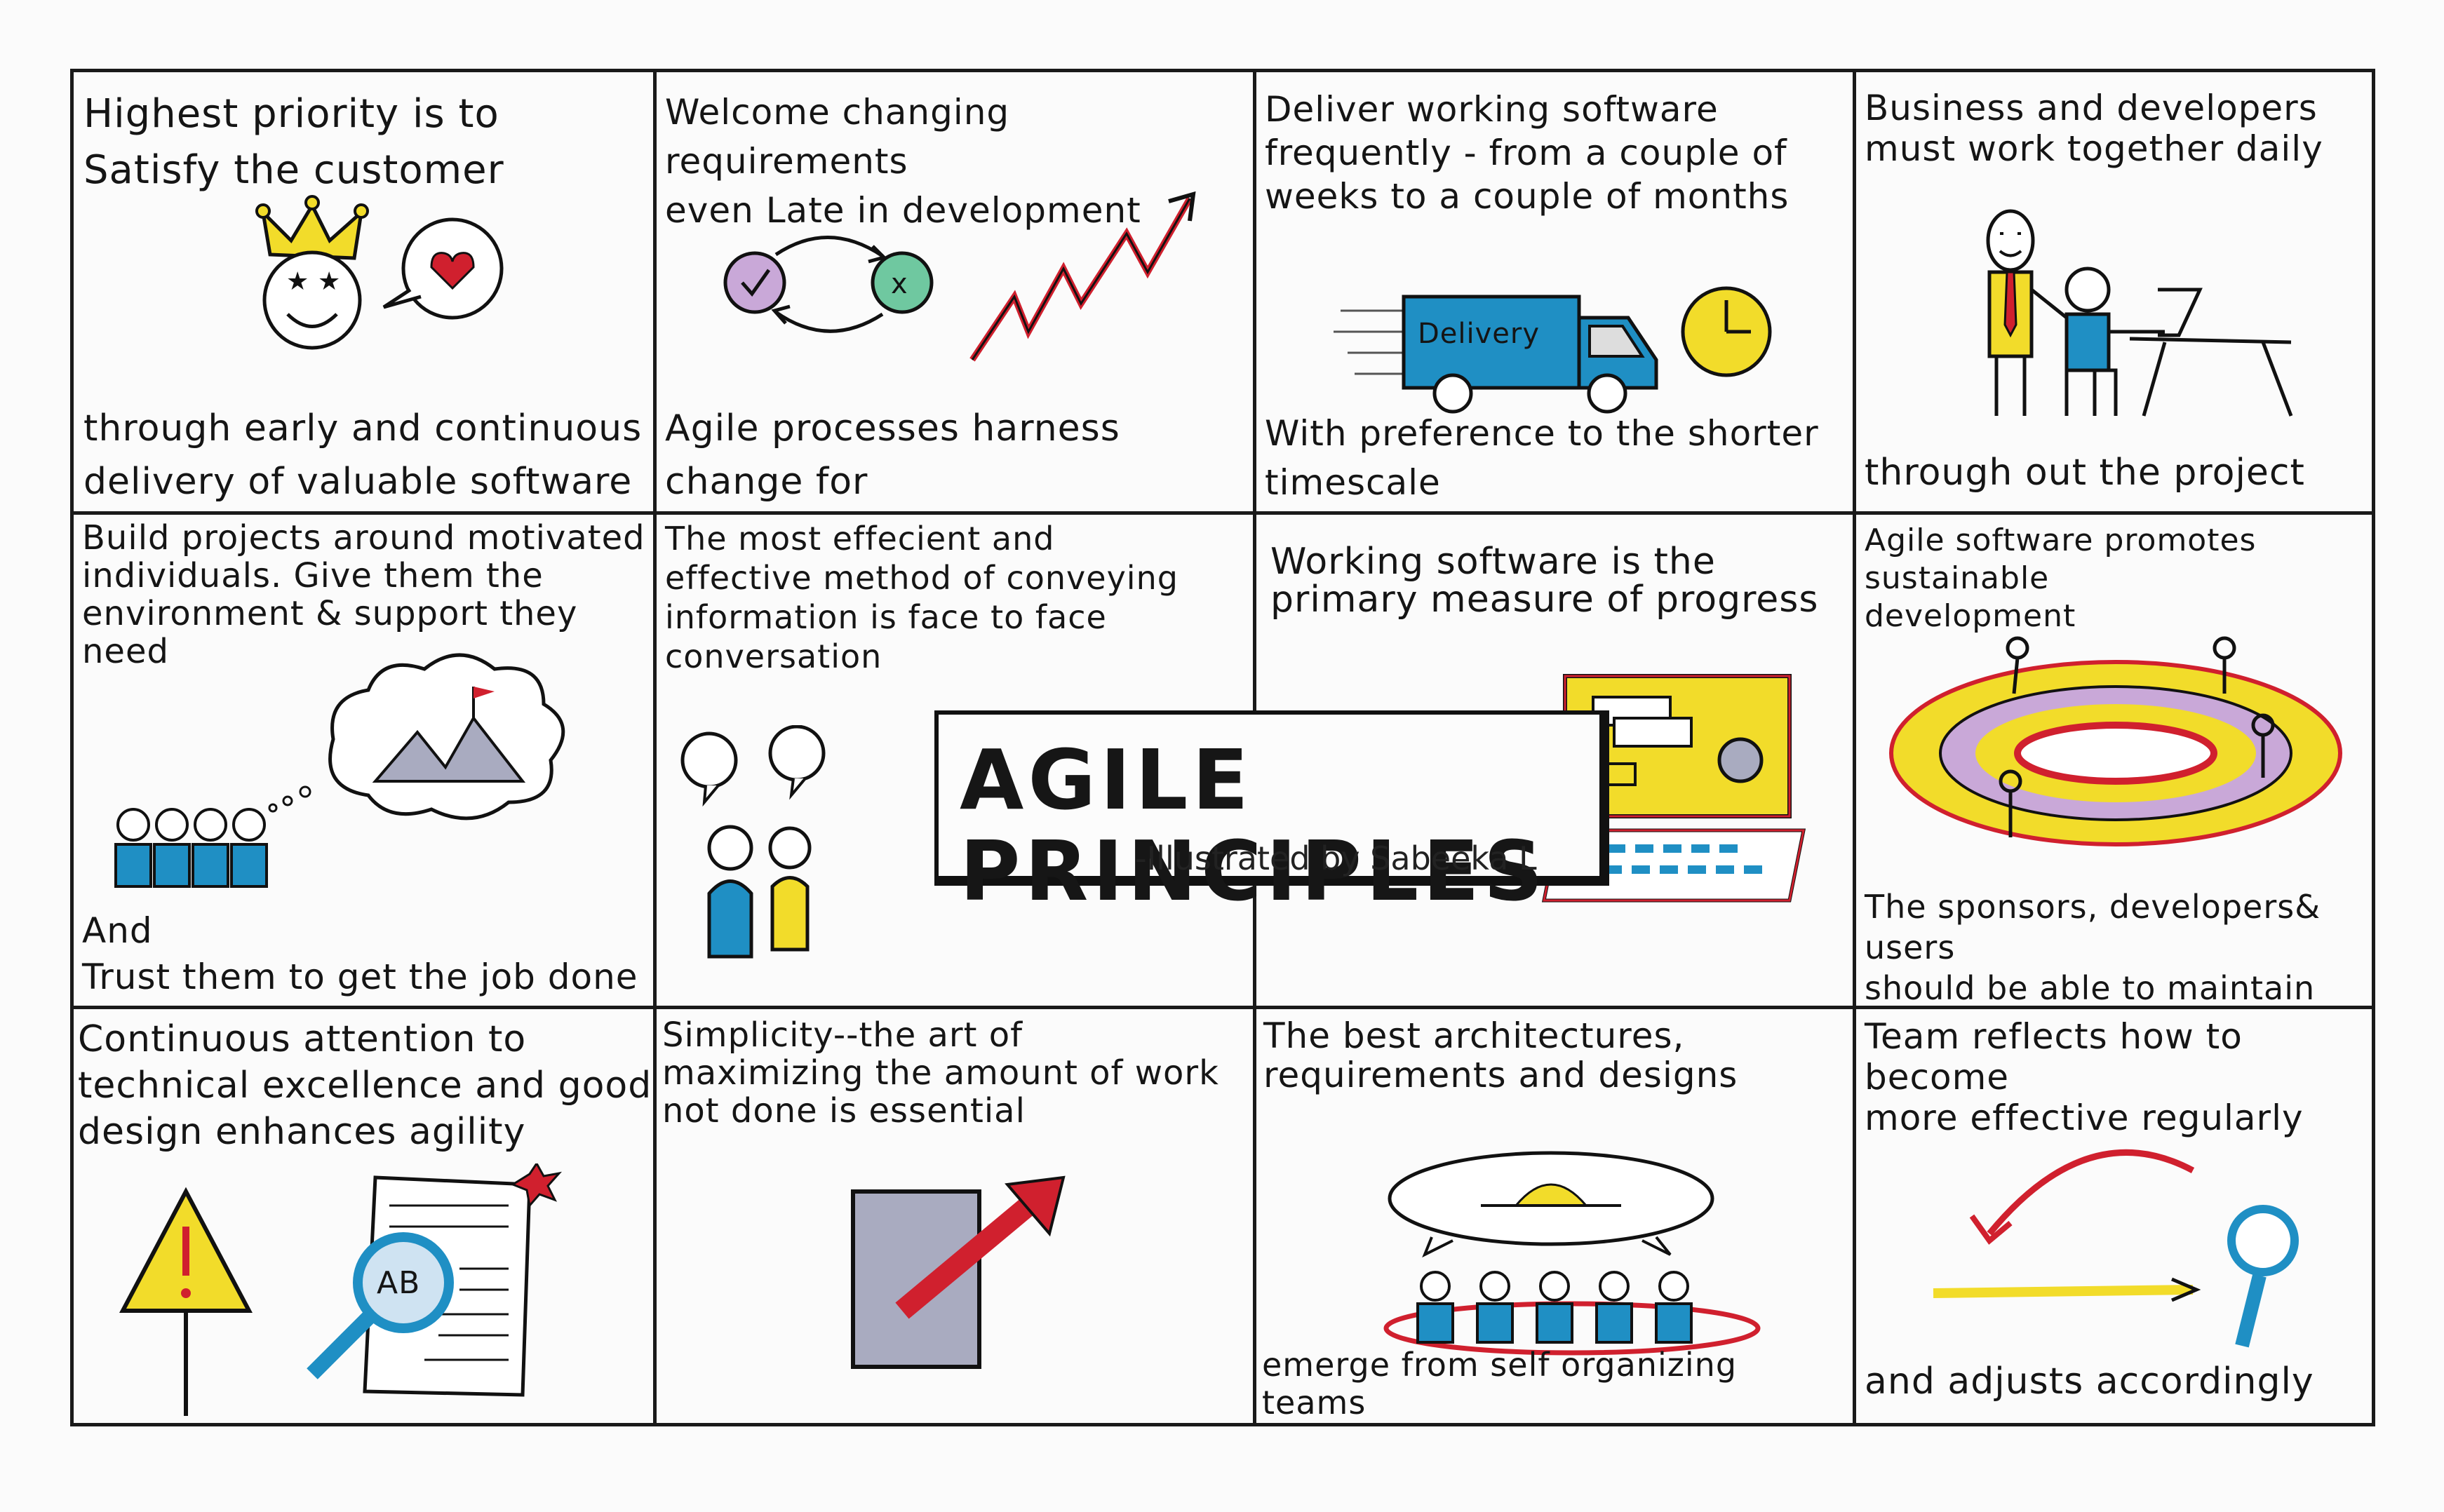 The width and height of the screenshot is (2444, 1512). Describe the element at coordinates (1542, 458) in the screenshot. I see `cell-3-bottom-text: With preference to the shorter timescale` at that location.